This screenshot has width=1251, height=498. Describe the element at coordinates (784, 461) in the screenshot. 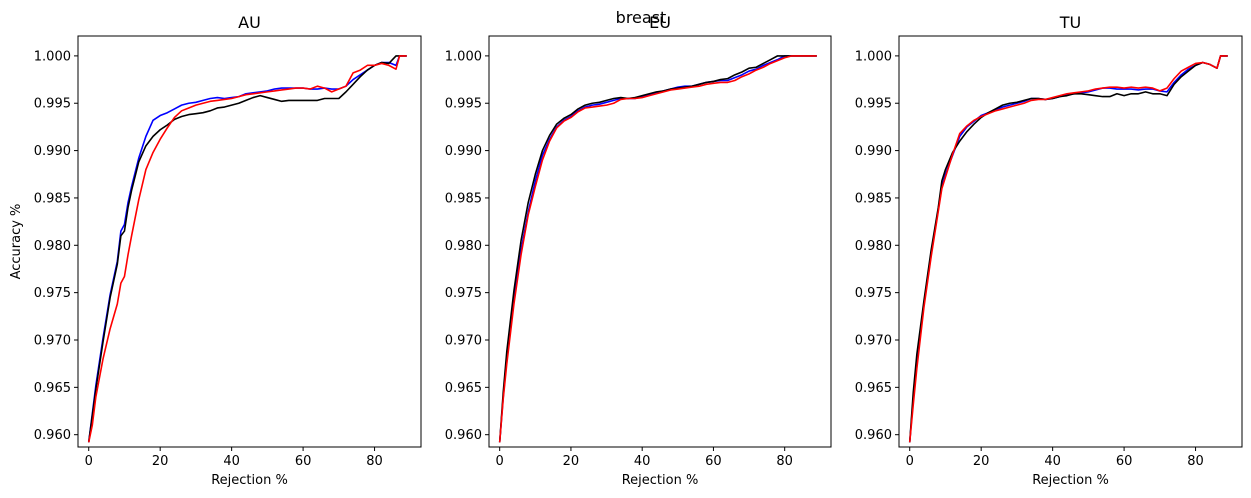

I see `eu-x-tick-label: 80` at that location.